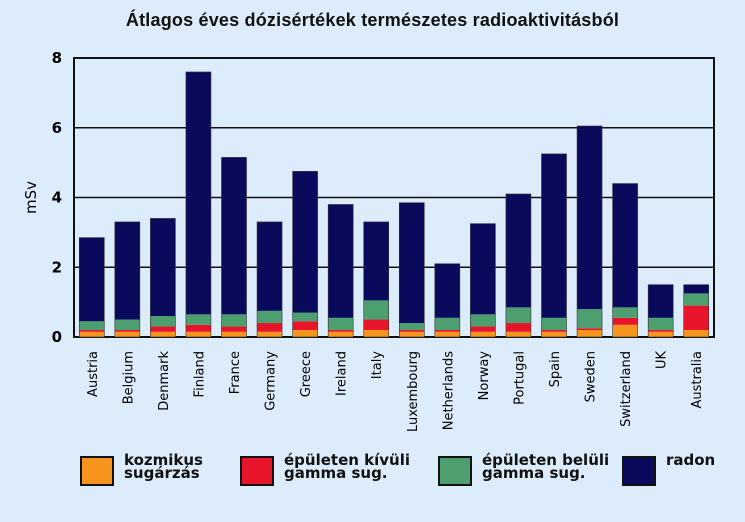  Describe the element at coordinates (257, 471) in the screenshot. I see `legend-swatch-outdoor-gamma` at that location.